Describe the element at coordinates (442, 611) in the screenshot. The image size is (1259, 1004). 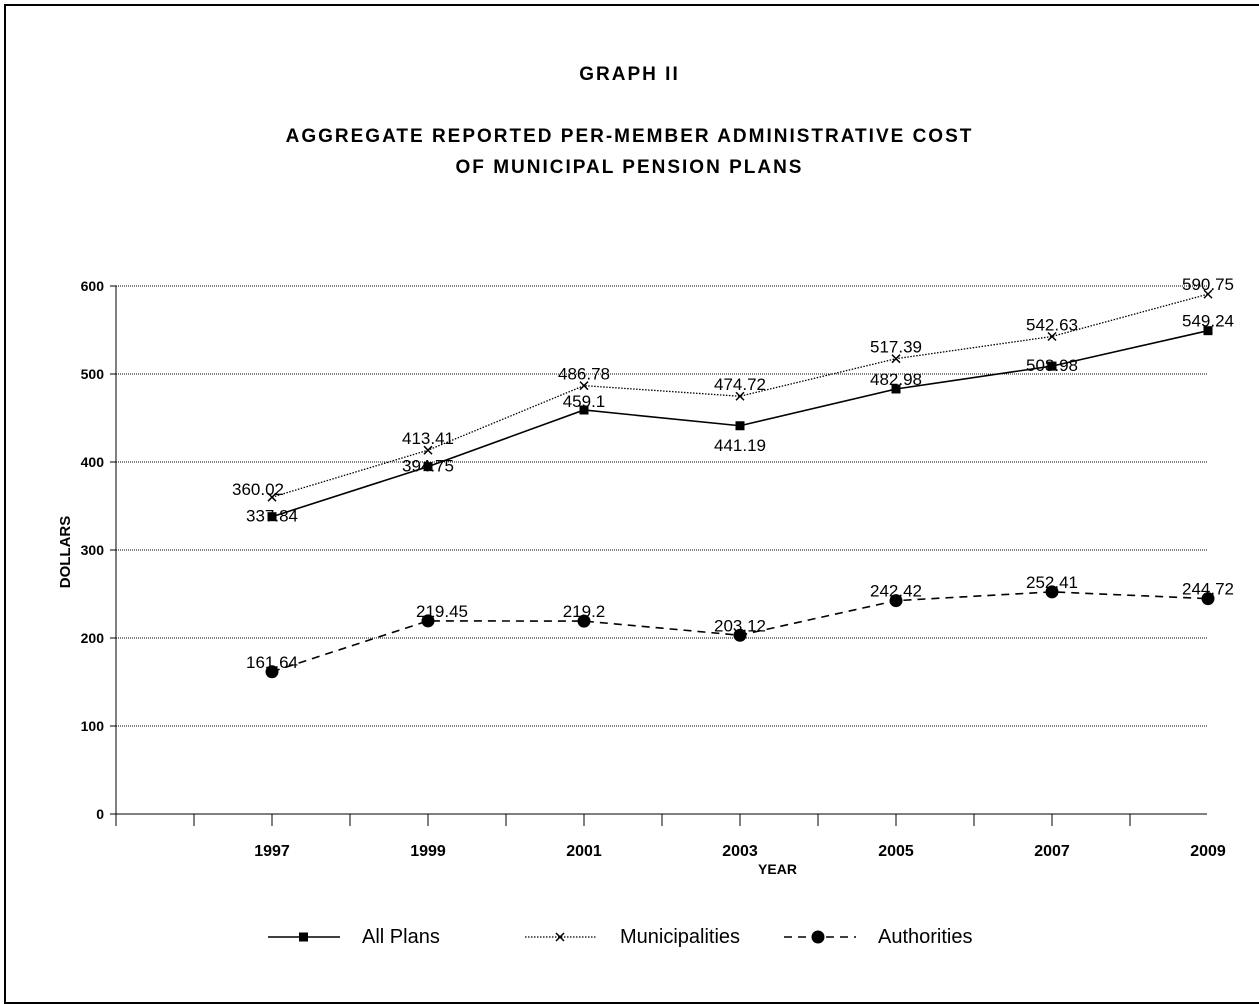
I see `data-label-authorities-1999: 219.45` at that location.